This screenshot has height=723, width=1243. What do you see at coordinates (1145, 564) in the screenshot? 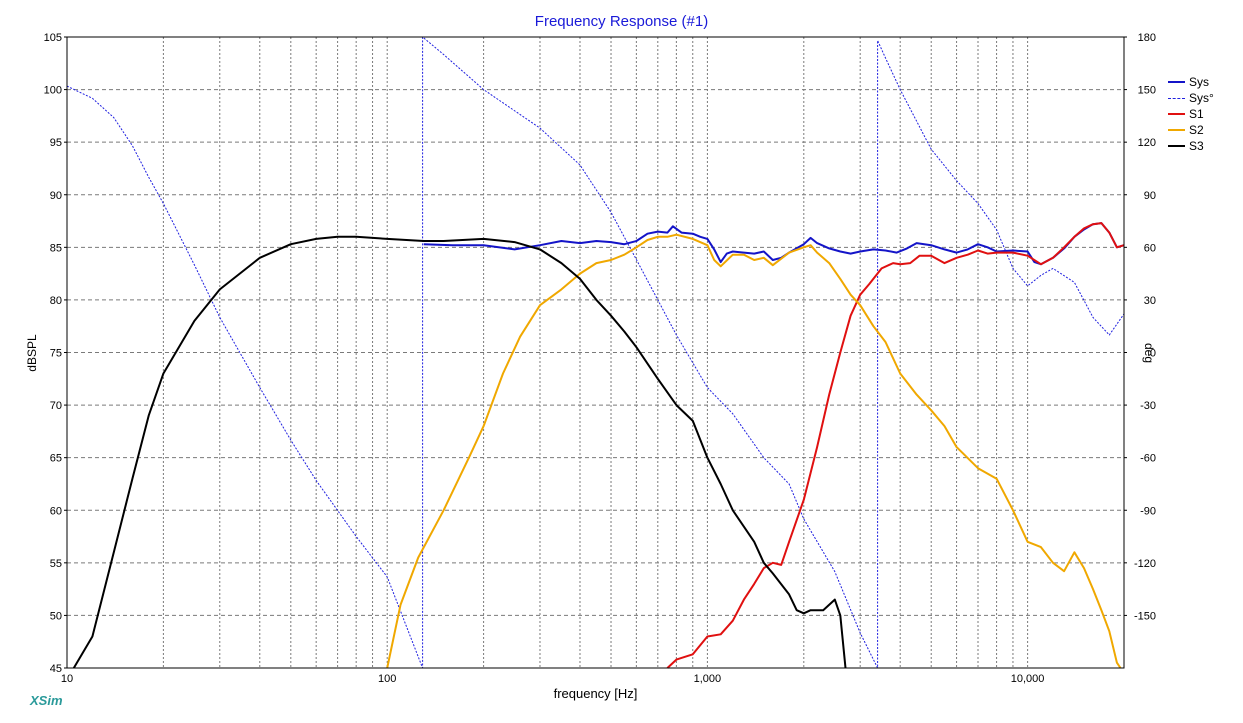
I see `y2-tick-label: -120` at bounding box center [1145, 564].